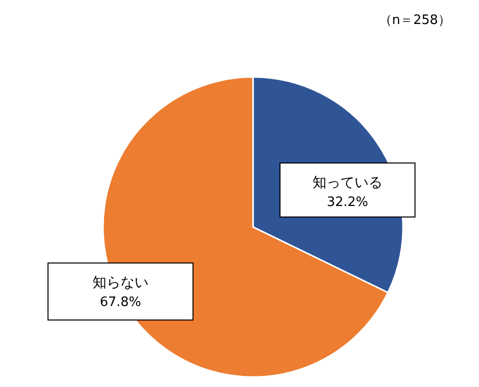 This screenshot has width=479, height=387. Describe the element at coordinates (121, 302) in the screenshot. I see `data-label: 67.8%` at that location.